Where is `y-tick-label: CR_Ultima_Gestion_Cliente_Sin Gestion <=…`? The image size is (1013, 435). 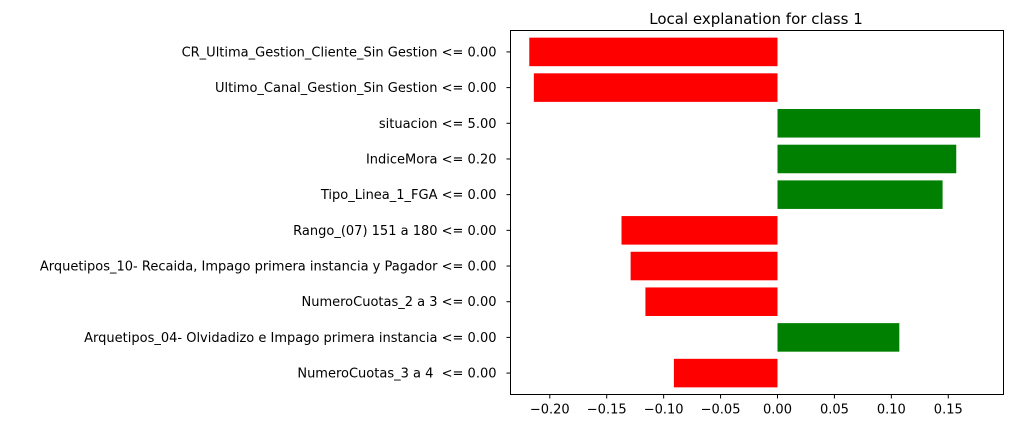 y-tick-label: CR_Ultima_Gestion_Cliente_Sin Gestion <=… is located at coordinates (339, 52).